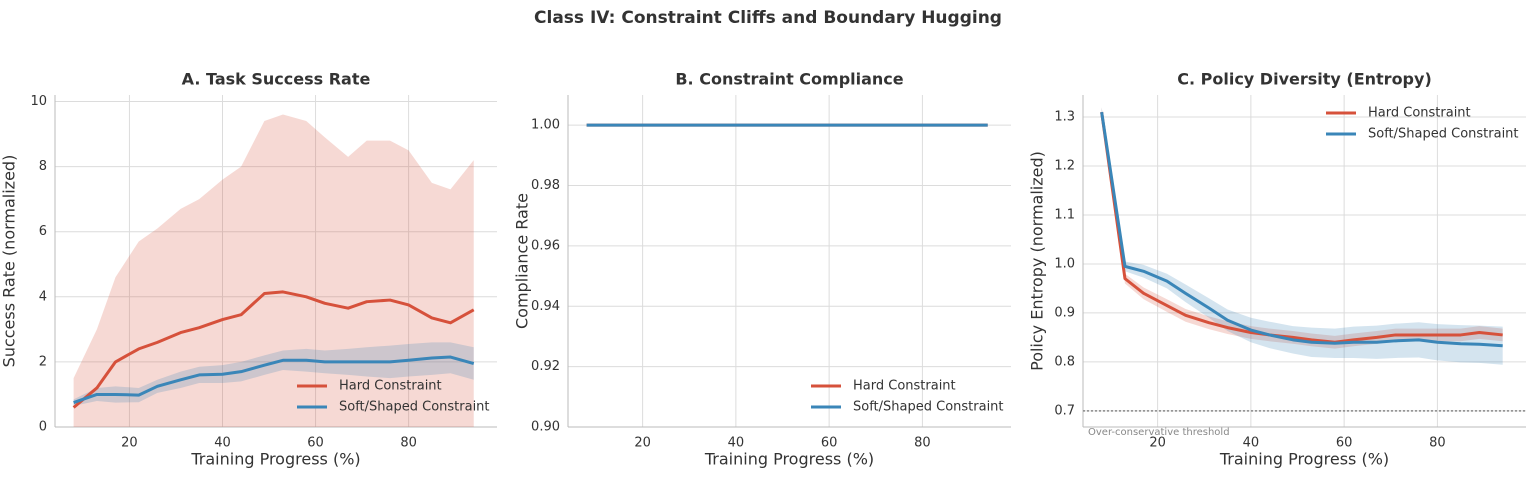  What do you see at coordinates (1064, 263) in the screenshot?
I see `y-tick-label: 1.0` at bounding box center [1064, 263].